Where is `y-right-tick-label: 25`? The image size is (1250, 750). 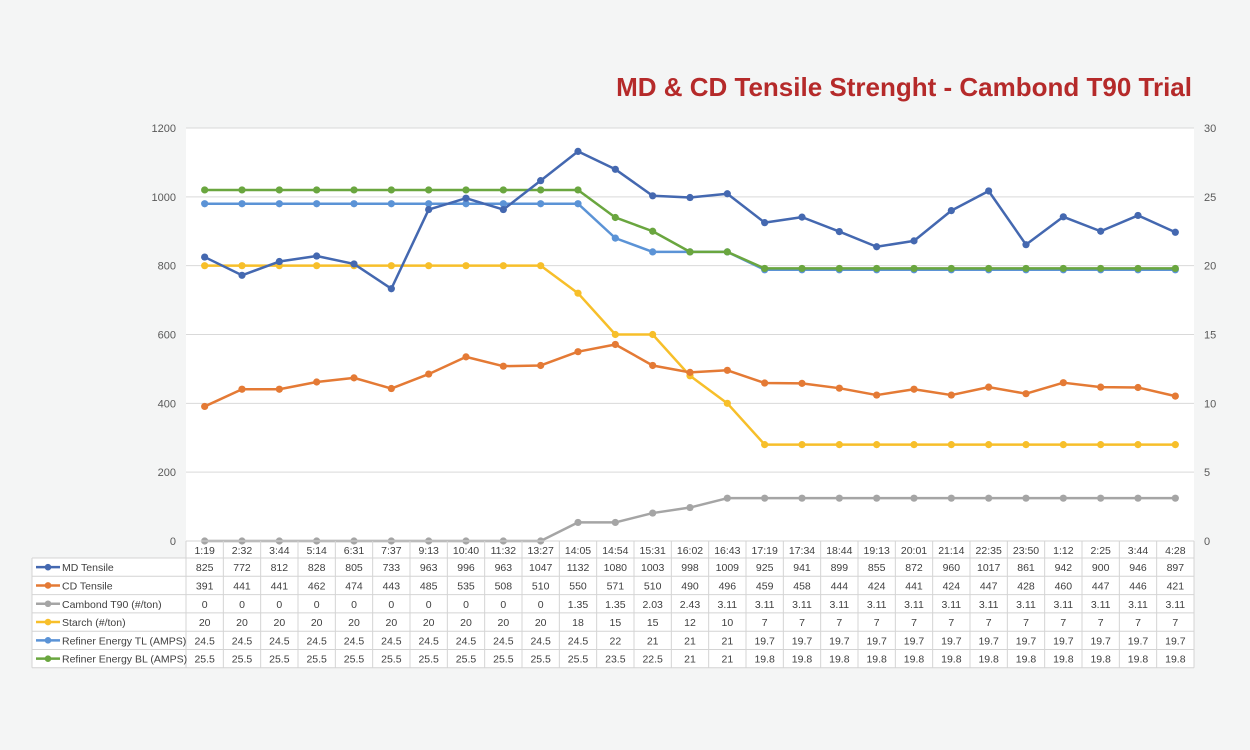
y-right-tick-label: 25 is located at coordinates (1210, 198).